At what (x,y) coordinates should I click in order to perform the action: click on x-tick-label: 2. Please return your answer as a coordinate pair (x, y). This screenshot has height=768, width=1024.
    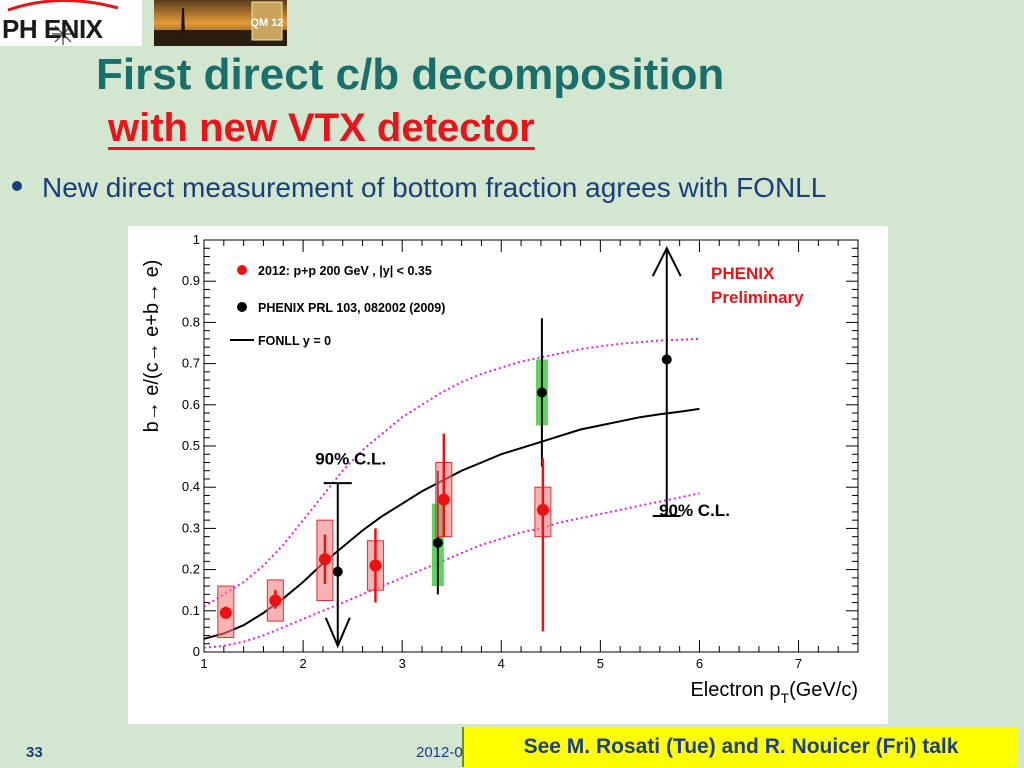
    Looking at the image, I should click on (302, 663).